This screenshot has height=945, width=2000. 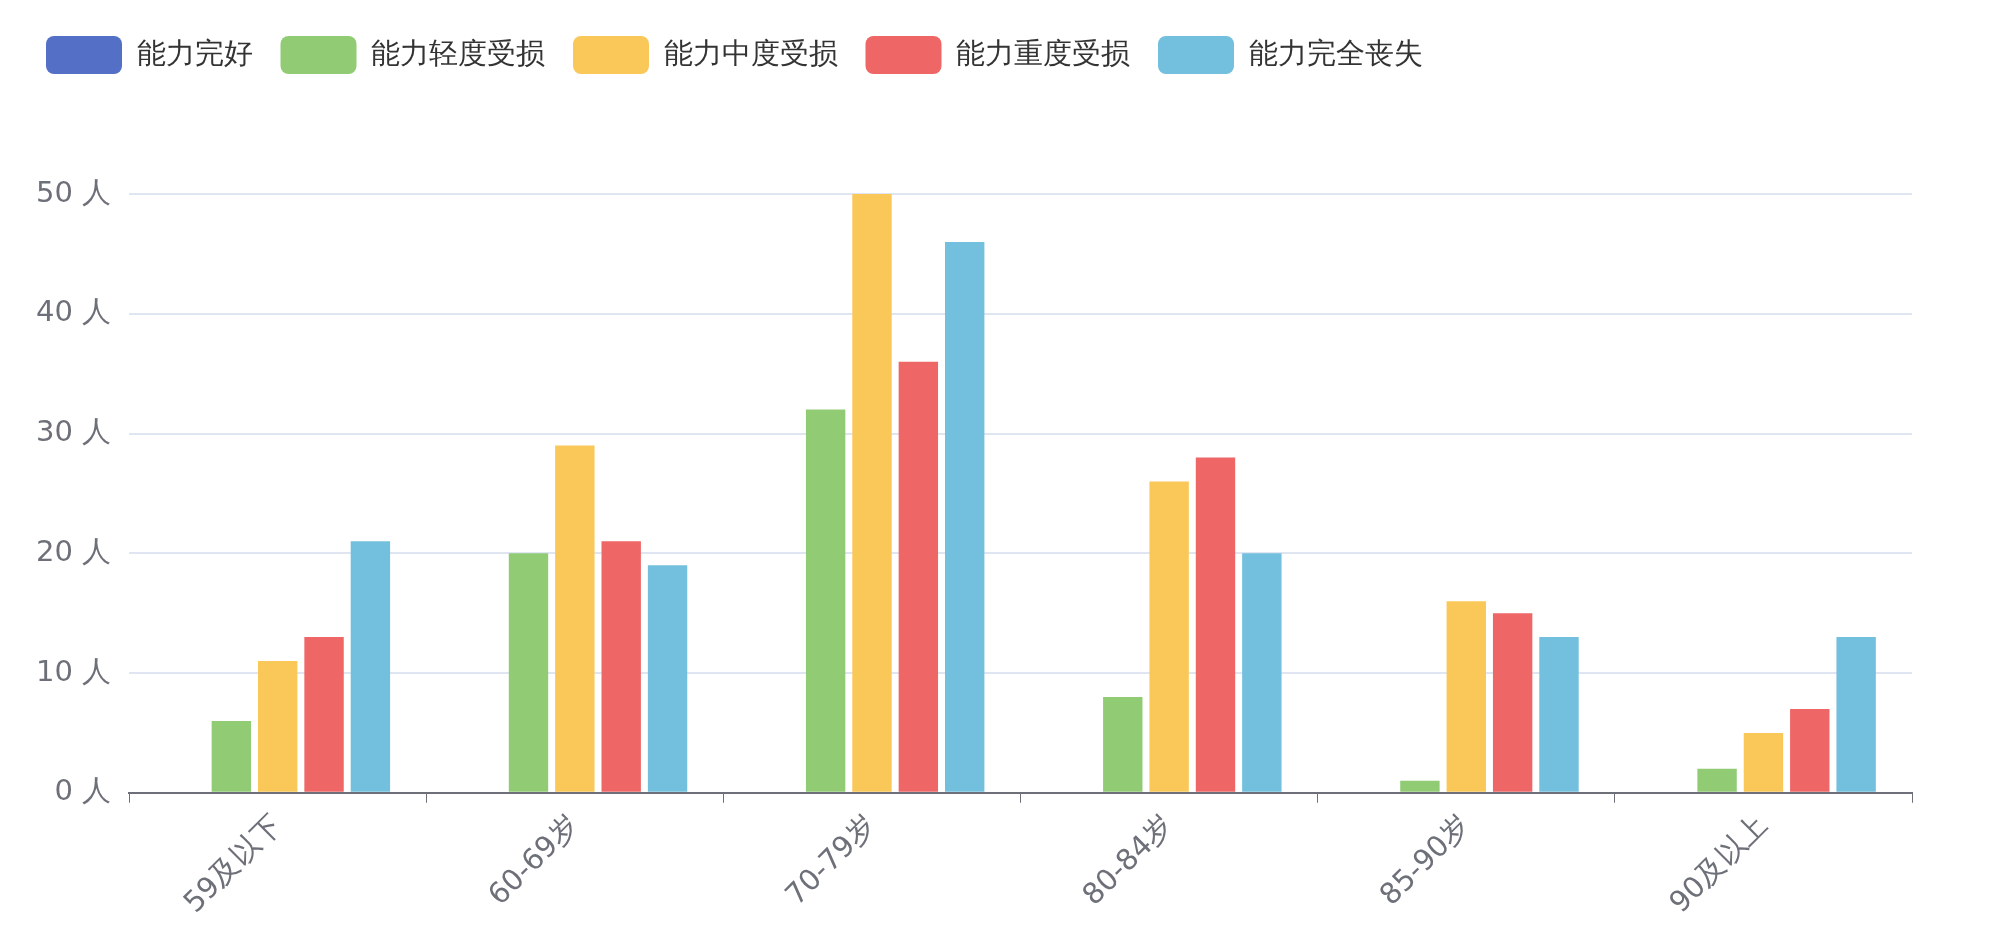 What do you see at coordinates (458, 52) in the screenshot?
I see `legend-label: 能力轻度受损` at bounding box center [458, 52].